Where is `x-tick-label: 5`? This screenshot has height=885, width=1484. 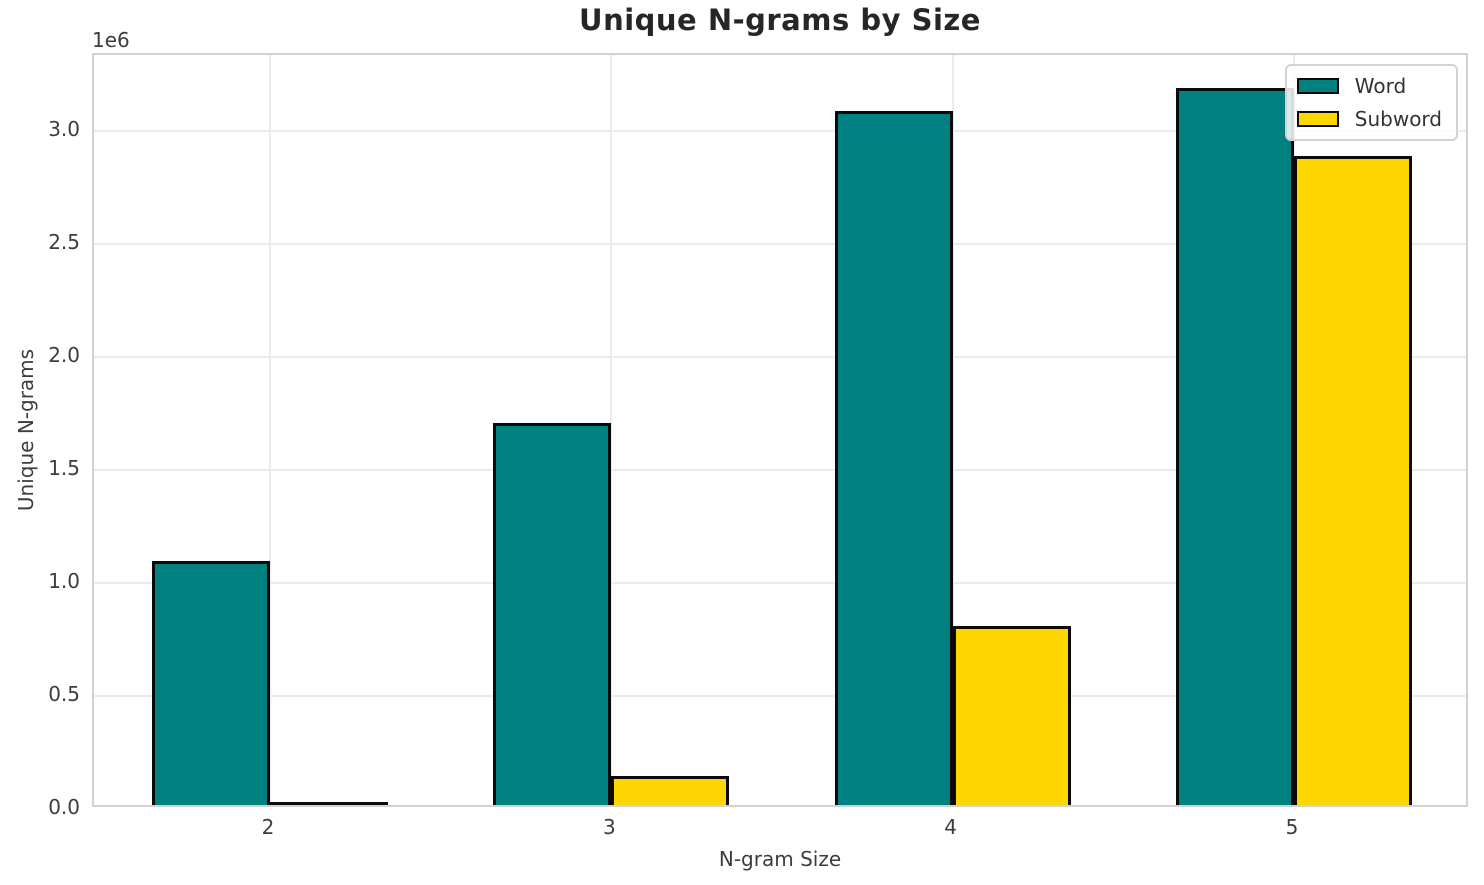
x-tick-label: 5 is located at coordinates (1292, 827).